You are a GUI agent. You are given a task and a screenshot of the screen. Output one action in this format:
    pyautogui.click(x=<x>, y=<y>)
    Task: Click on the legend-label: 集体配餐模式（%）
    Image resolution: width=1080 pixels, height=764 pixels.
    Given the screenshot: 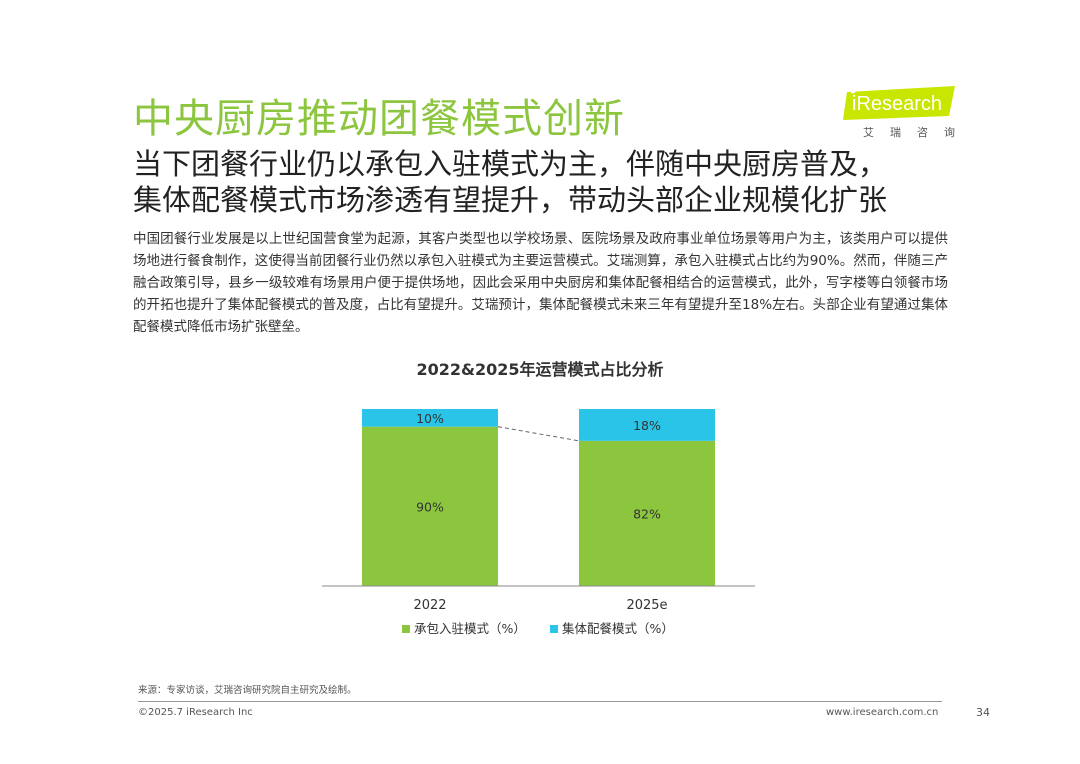 What is the action you would take?
    pyautogui.click(x=618, y=628)
    